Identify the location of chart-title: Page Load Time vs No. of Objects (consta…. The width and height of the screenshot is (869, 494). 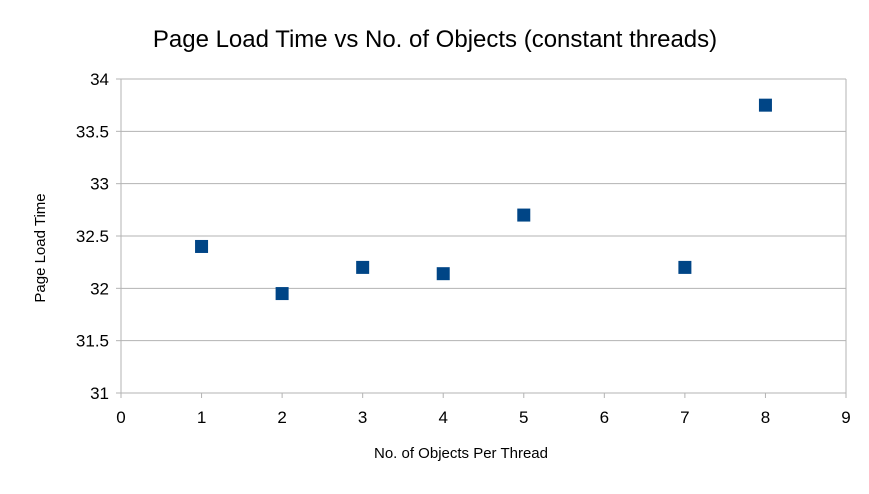
(435, 39).